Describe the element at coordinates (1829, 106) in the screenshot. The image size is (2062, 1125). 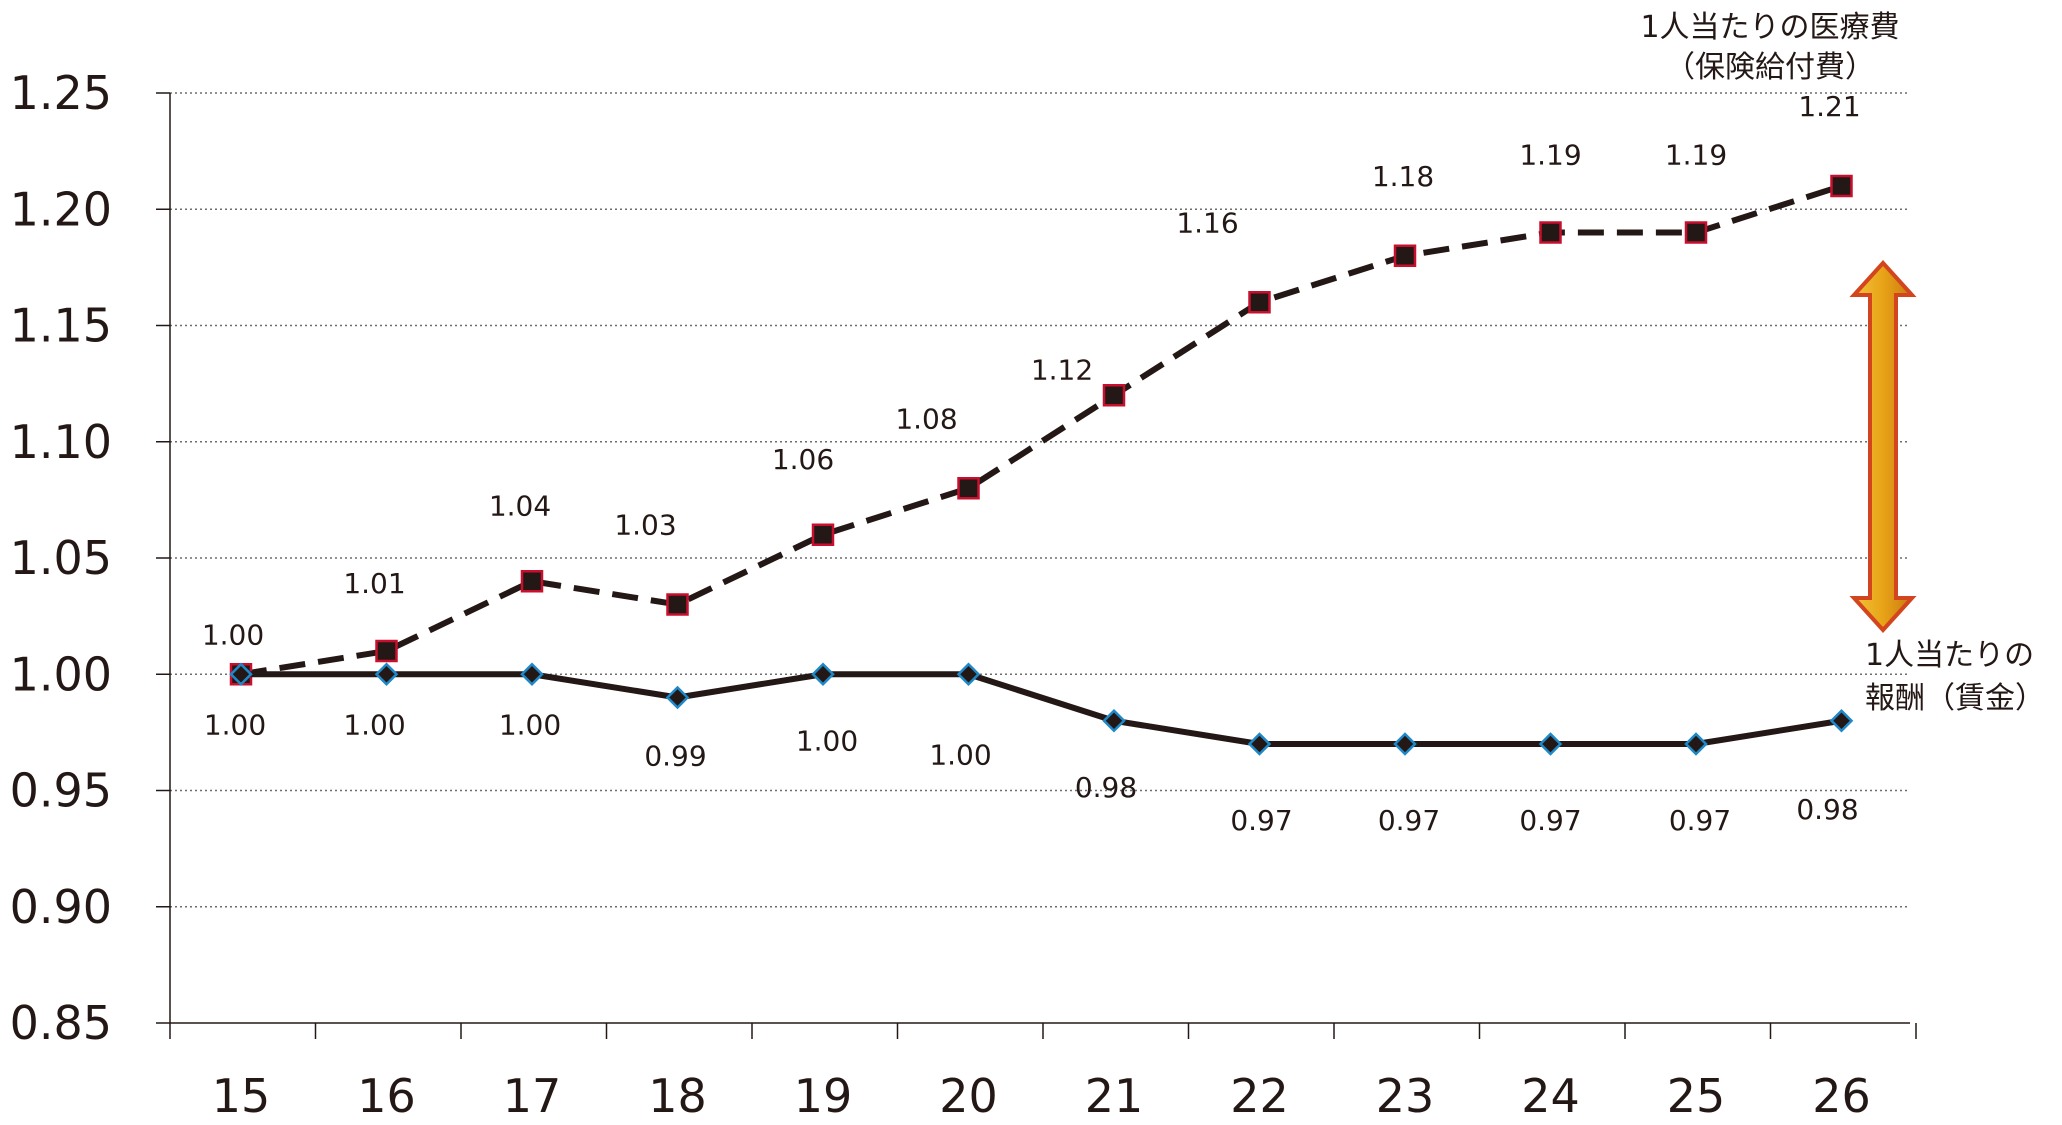
I see `medical-data-label: 1.21` at that location.